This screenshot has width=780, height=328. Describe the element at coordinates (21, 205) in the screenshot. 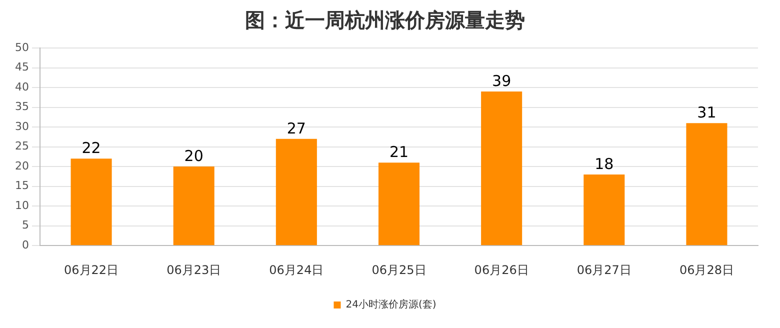

I see `y-tick-label: 10` at that location.